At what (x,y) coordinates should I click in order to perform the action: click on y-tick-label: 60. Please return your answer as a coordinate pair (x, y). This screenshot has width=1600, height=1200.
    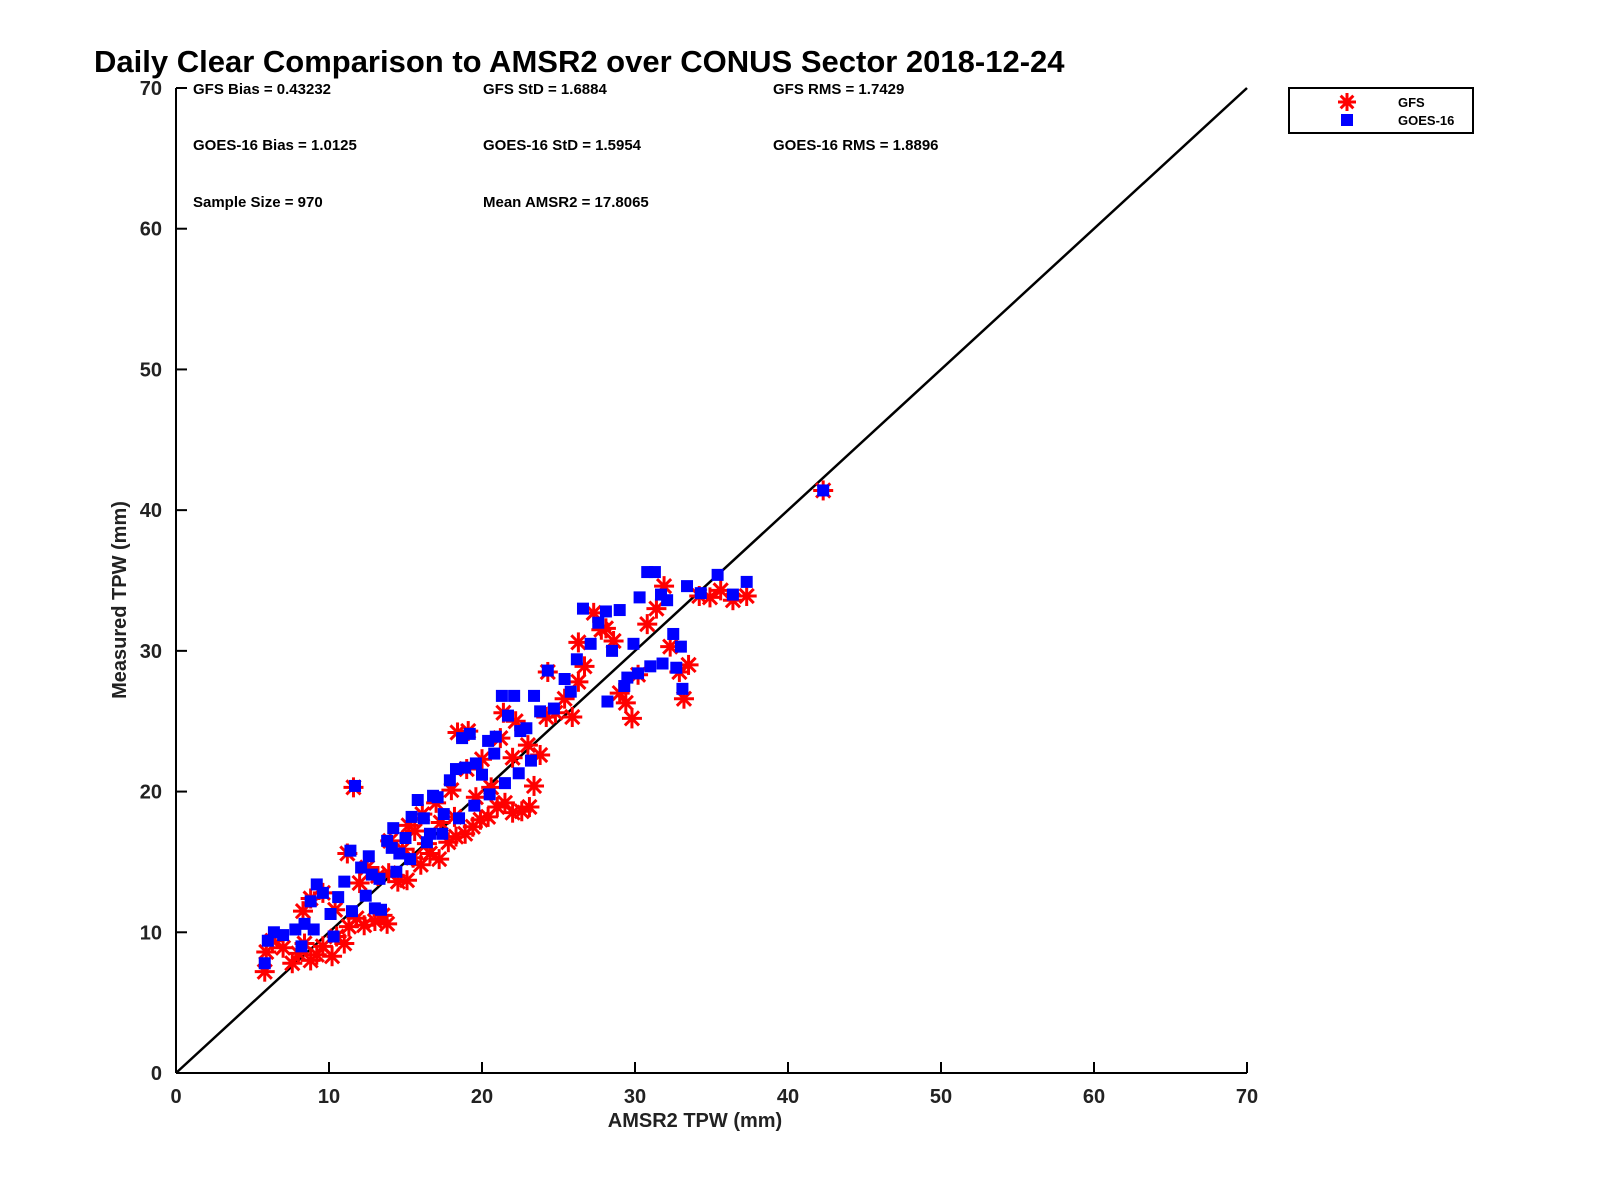
    Looking at the image, I should click on (151, 230).